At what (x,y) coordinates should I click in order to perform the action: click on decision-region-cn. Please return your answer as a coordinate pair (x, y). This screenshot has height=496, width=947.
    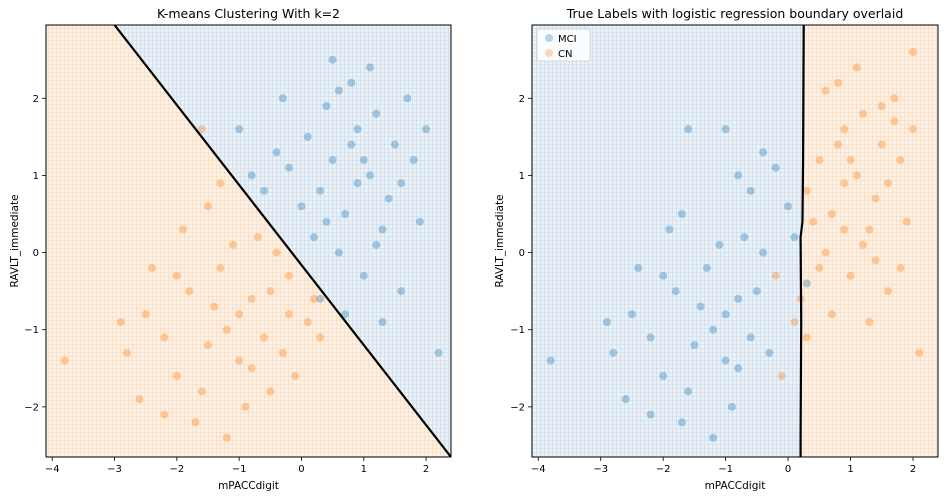
    Looking at the image, I should click on (869, 241).